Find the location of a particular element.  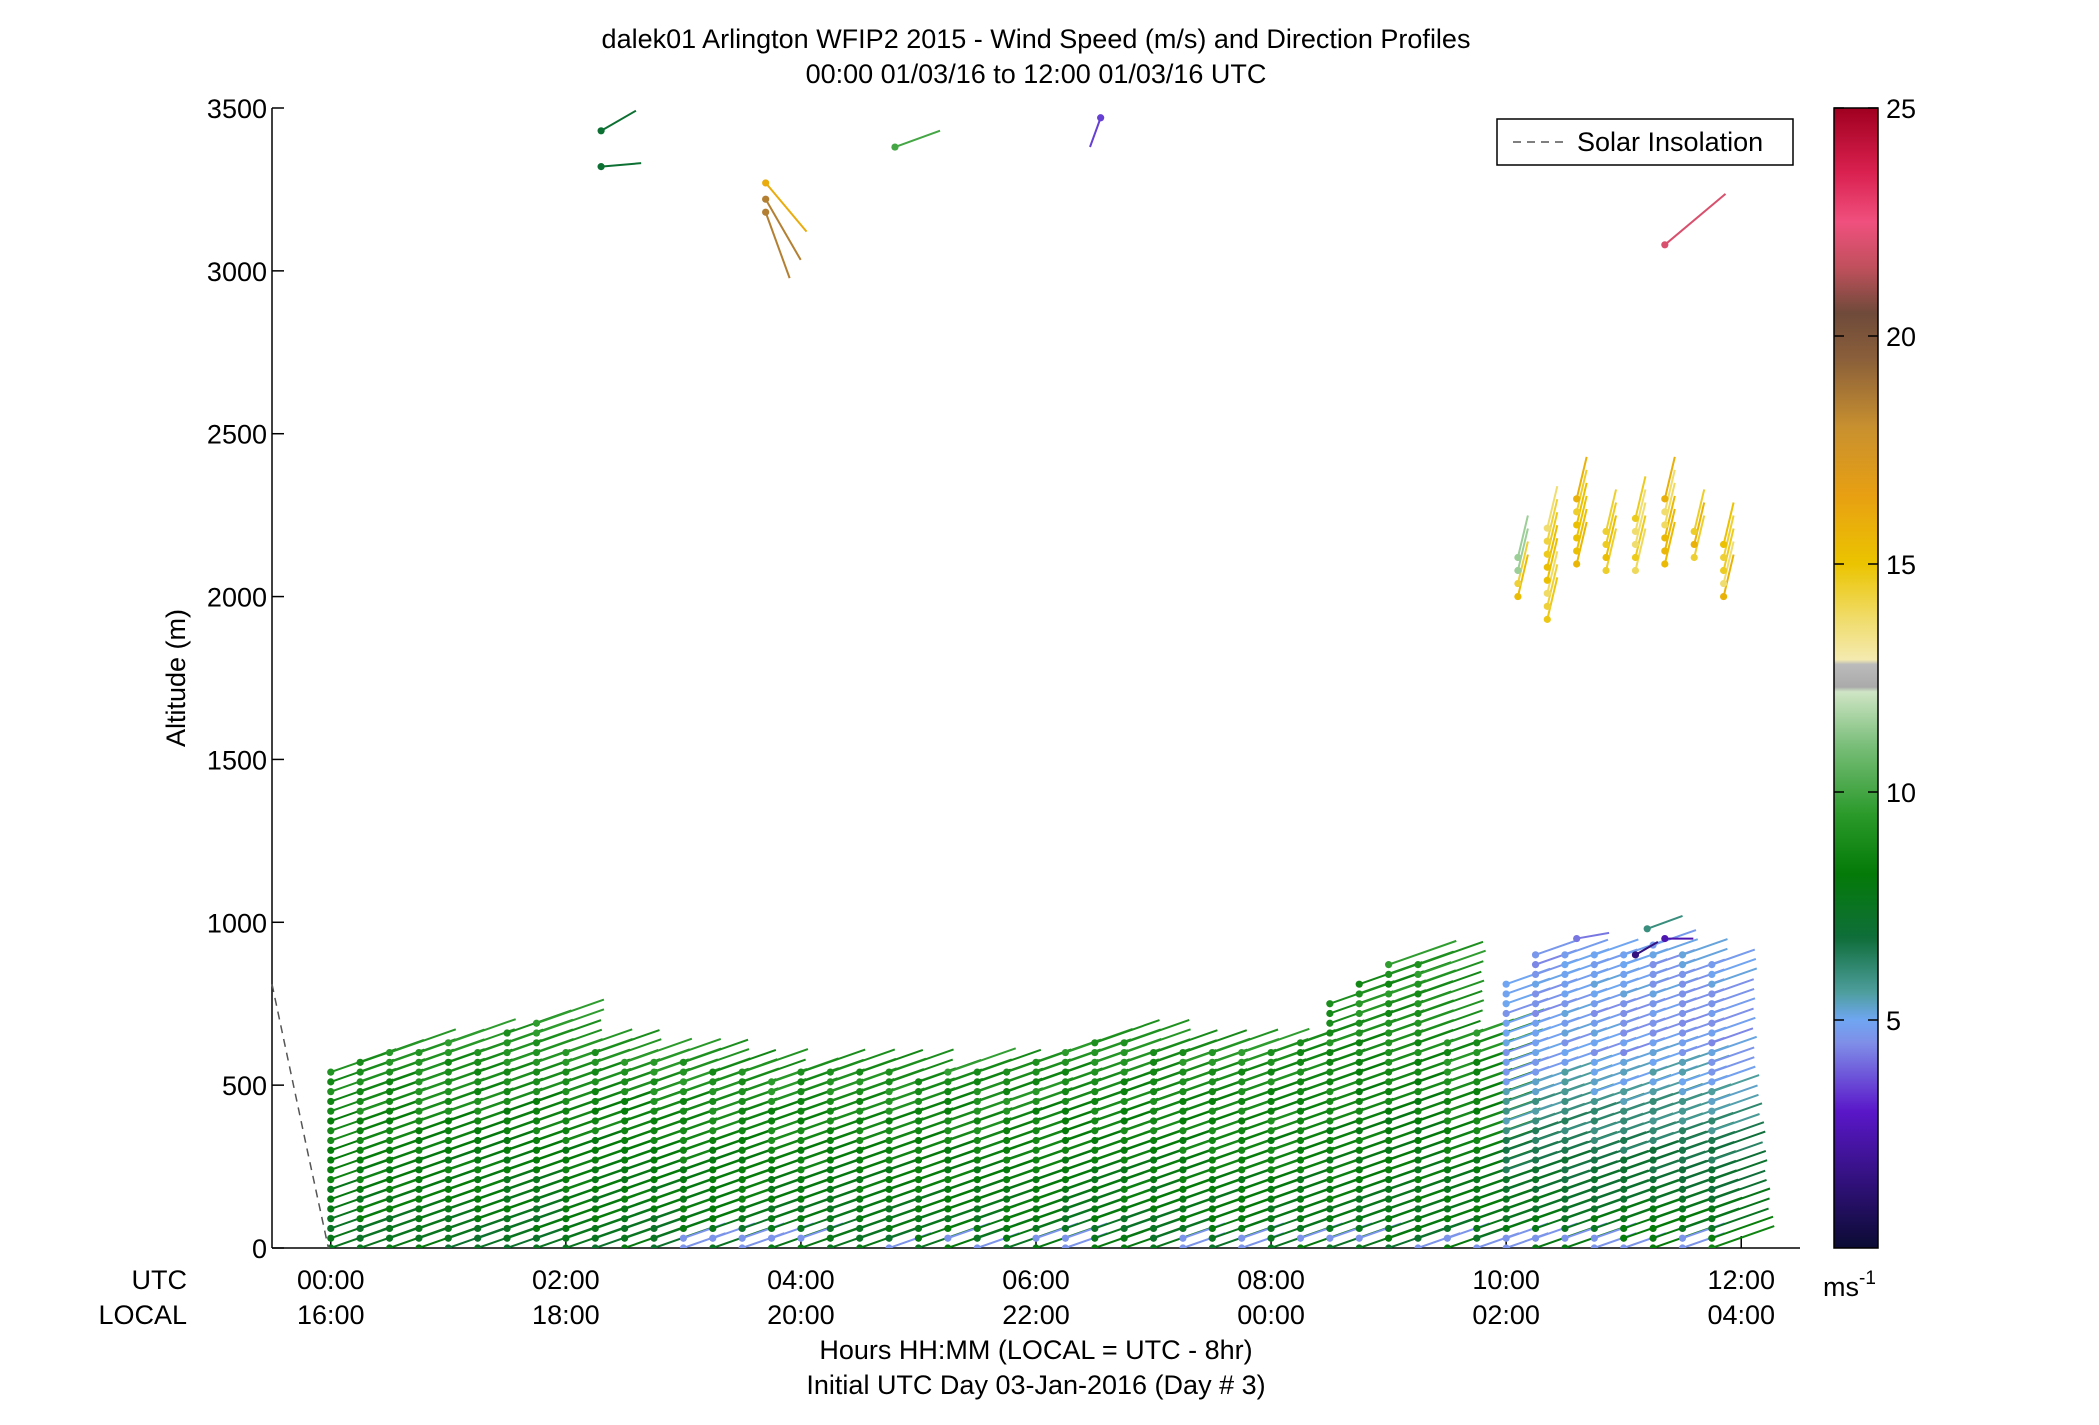

colorbar-tick-label: 10 is located at coordinates (1901, 793).